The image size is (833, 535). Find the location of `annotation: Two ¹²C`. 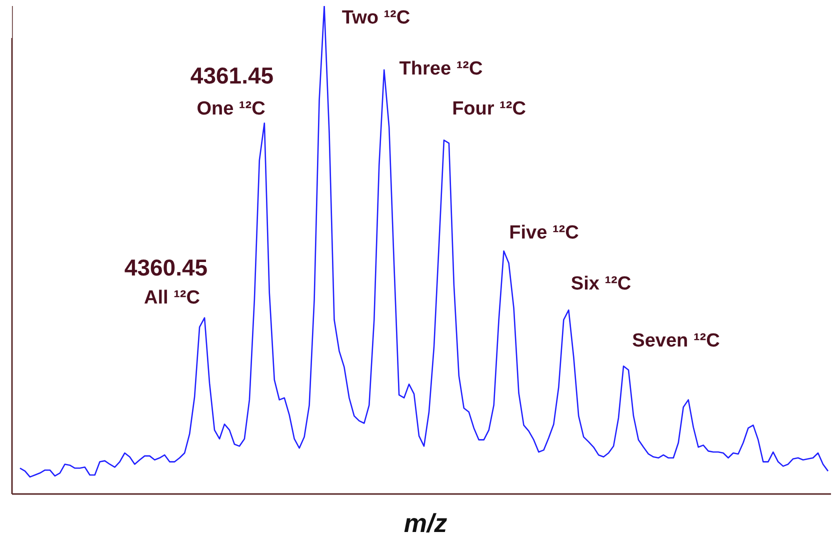

annotation: Two ¹²C is located at coordinates (376, 18).